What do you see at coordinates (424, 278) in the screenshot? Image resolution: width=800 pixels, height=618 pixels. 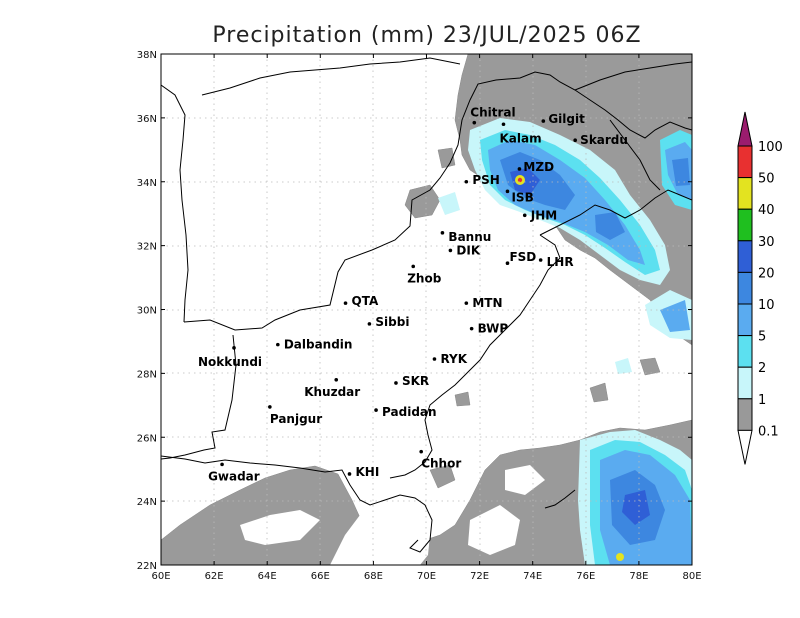 I see `city-label: Zhob` at bounding box center [424, 278].